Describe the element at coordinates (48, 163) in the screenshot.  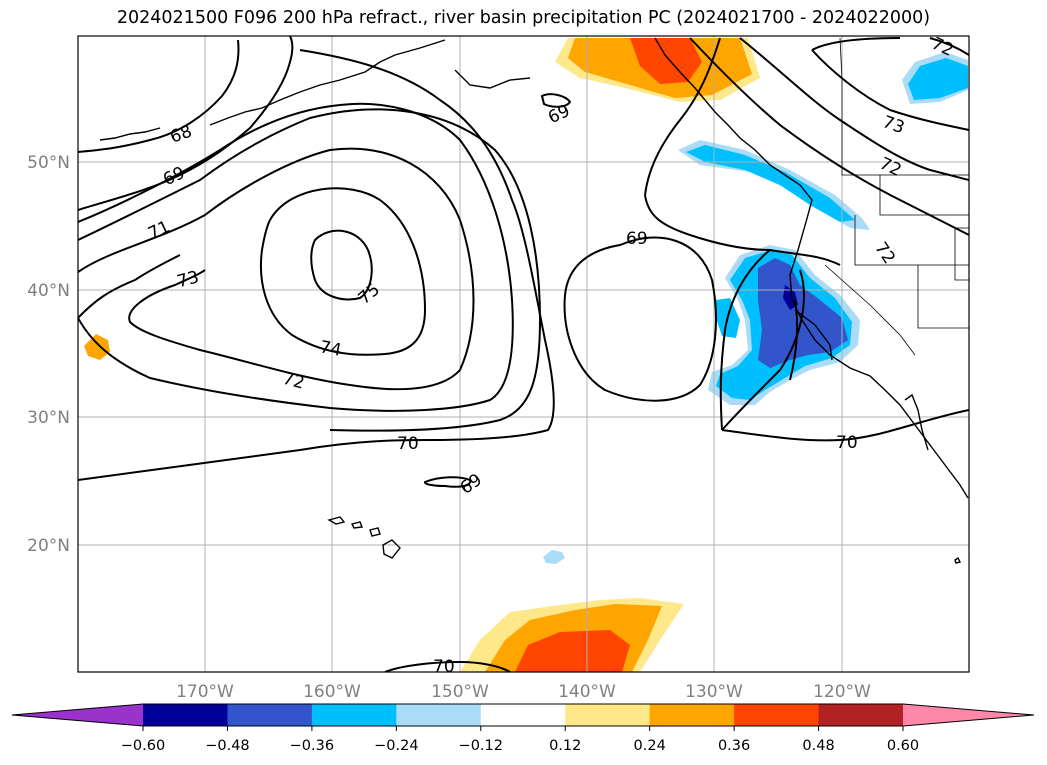
I see `lat-label: 50°N` at that location.